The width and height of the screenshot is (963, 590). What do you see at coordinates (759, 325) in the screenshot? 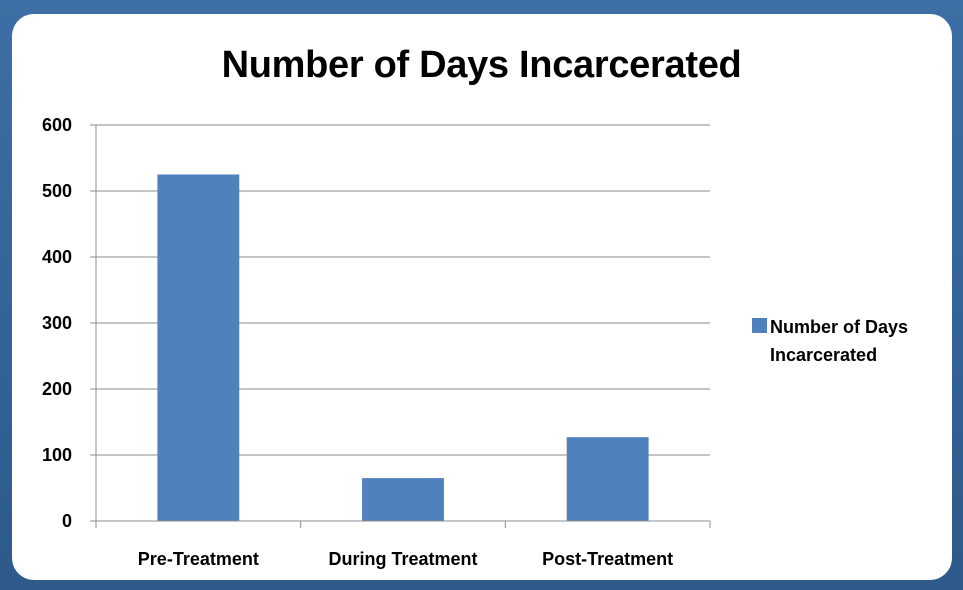
I see `legend-swatch` at bounding box center [759, 325].